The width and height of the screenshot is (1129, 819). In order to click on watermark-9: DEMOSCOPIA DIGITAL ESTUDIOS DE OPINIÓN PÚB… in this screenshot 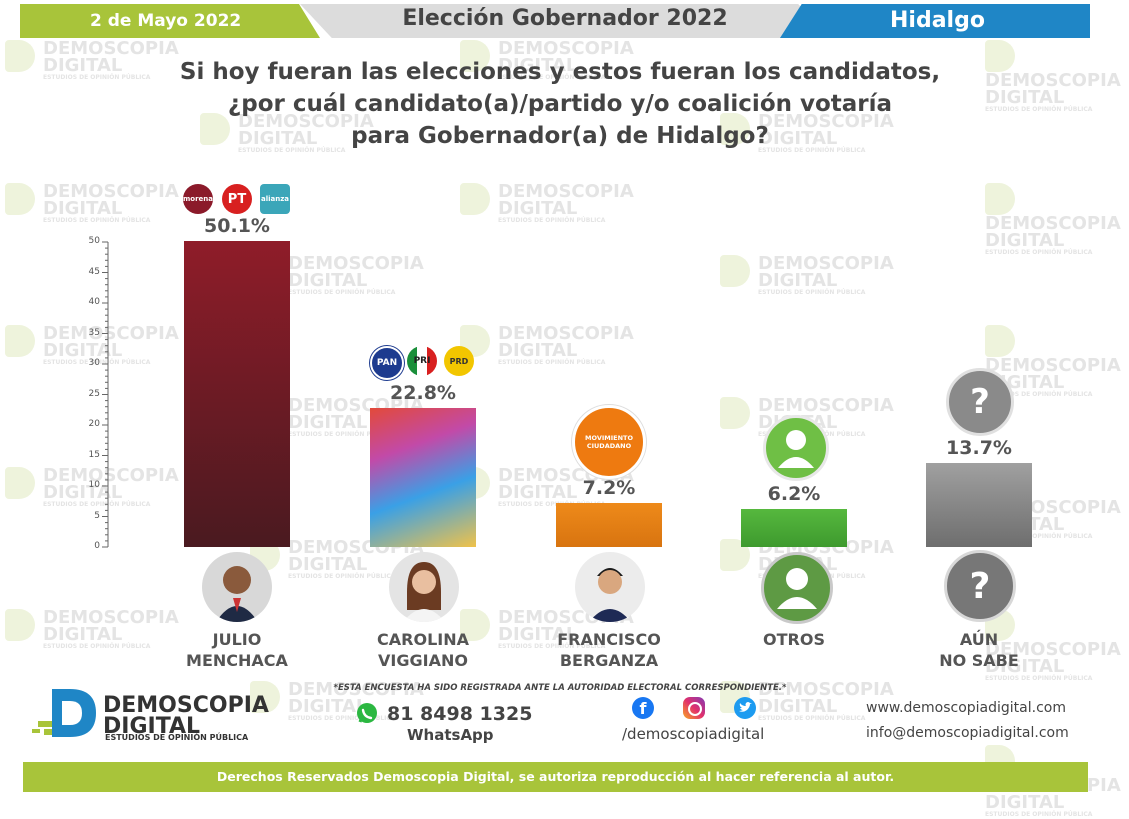, I will do `click(807, 276)`.